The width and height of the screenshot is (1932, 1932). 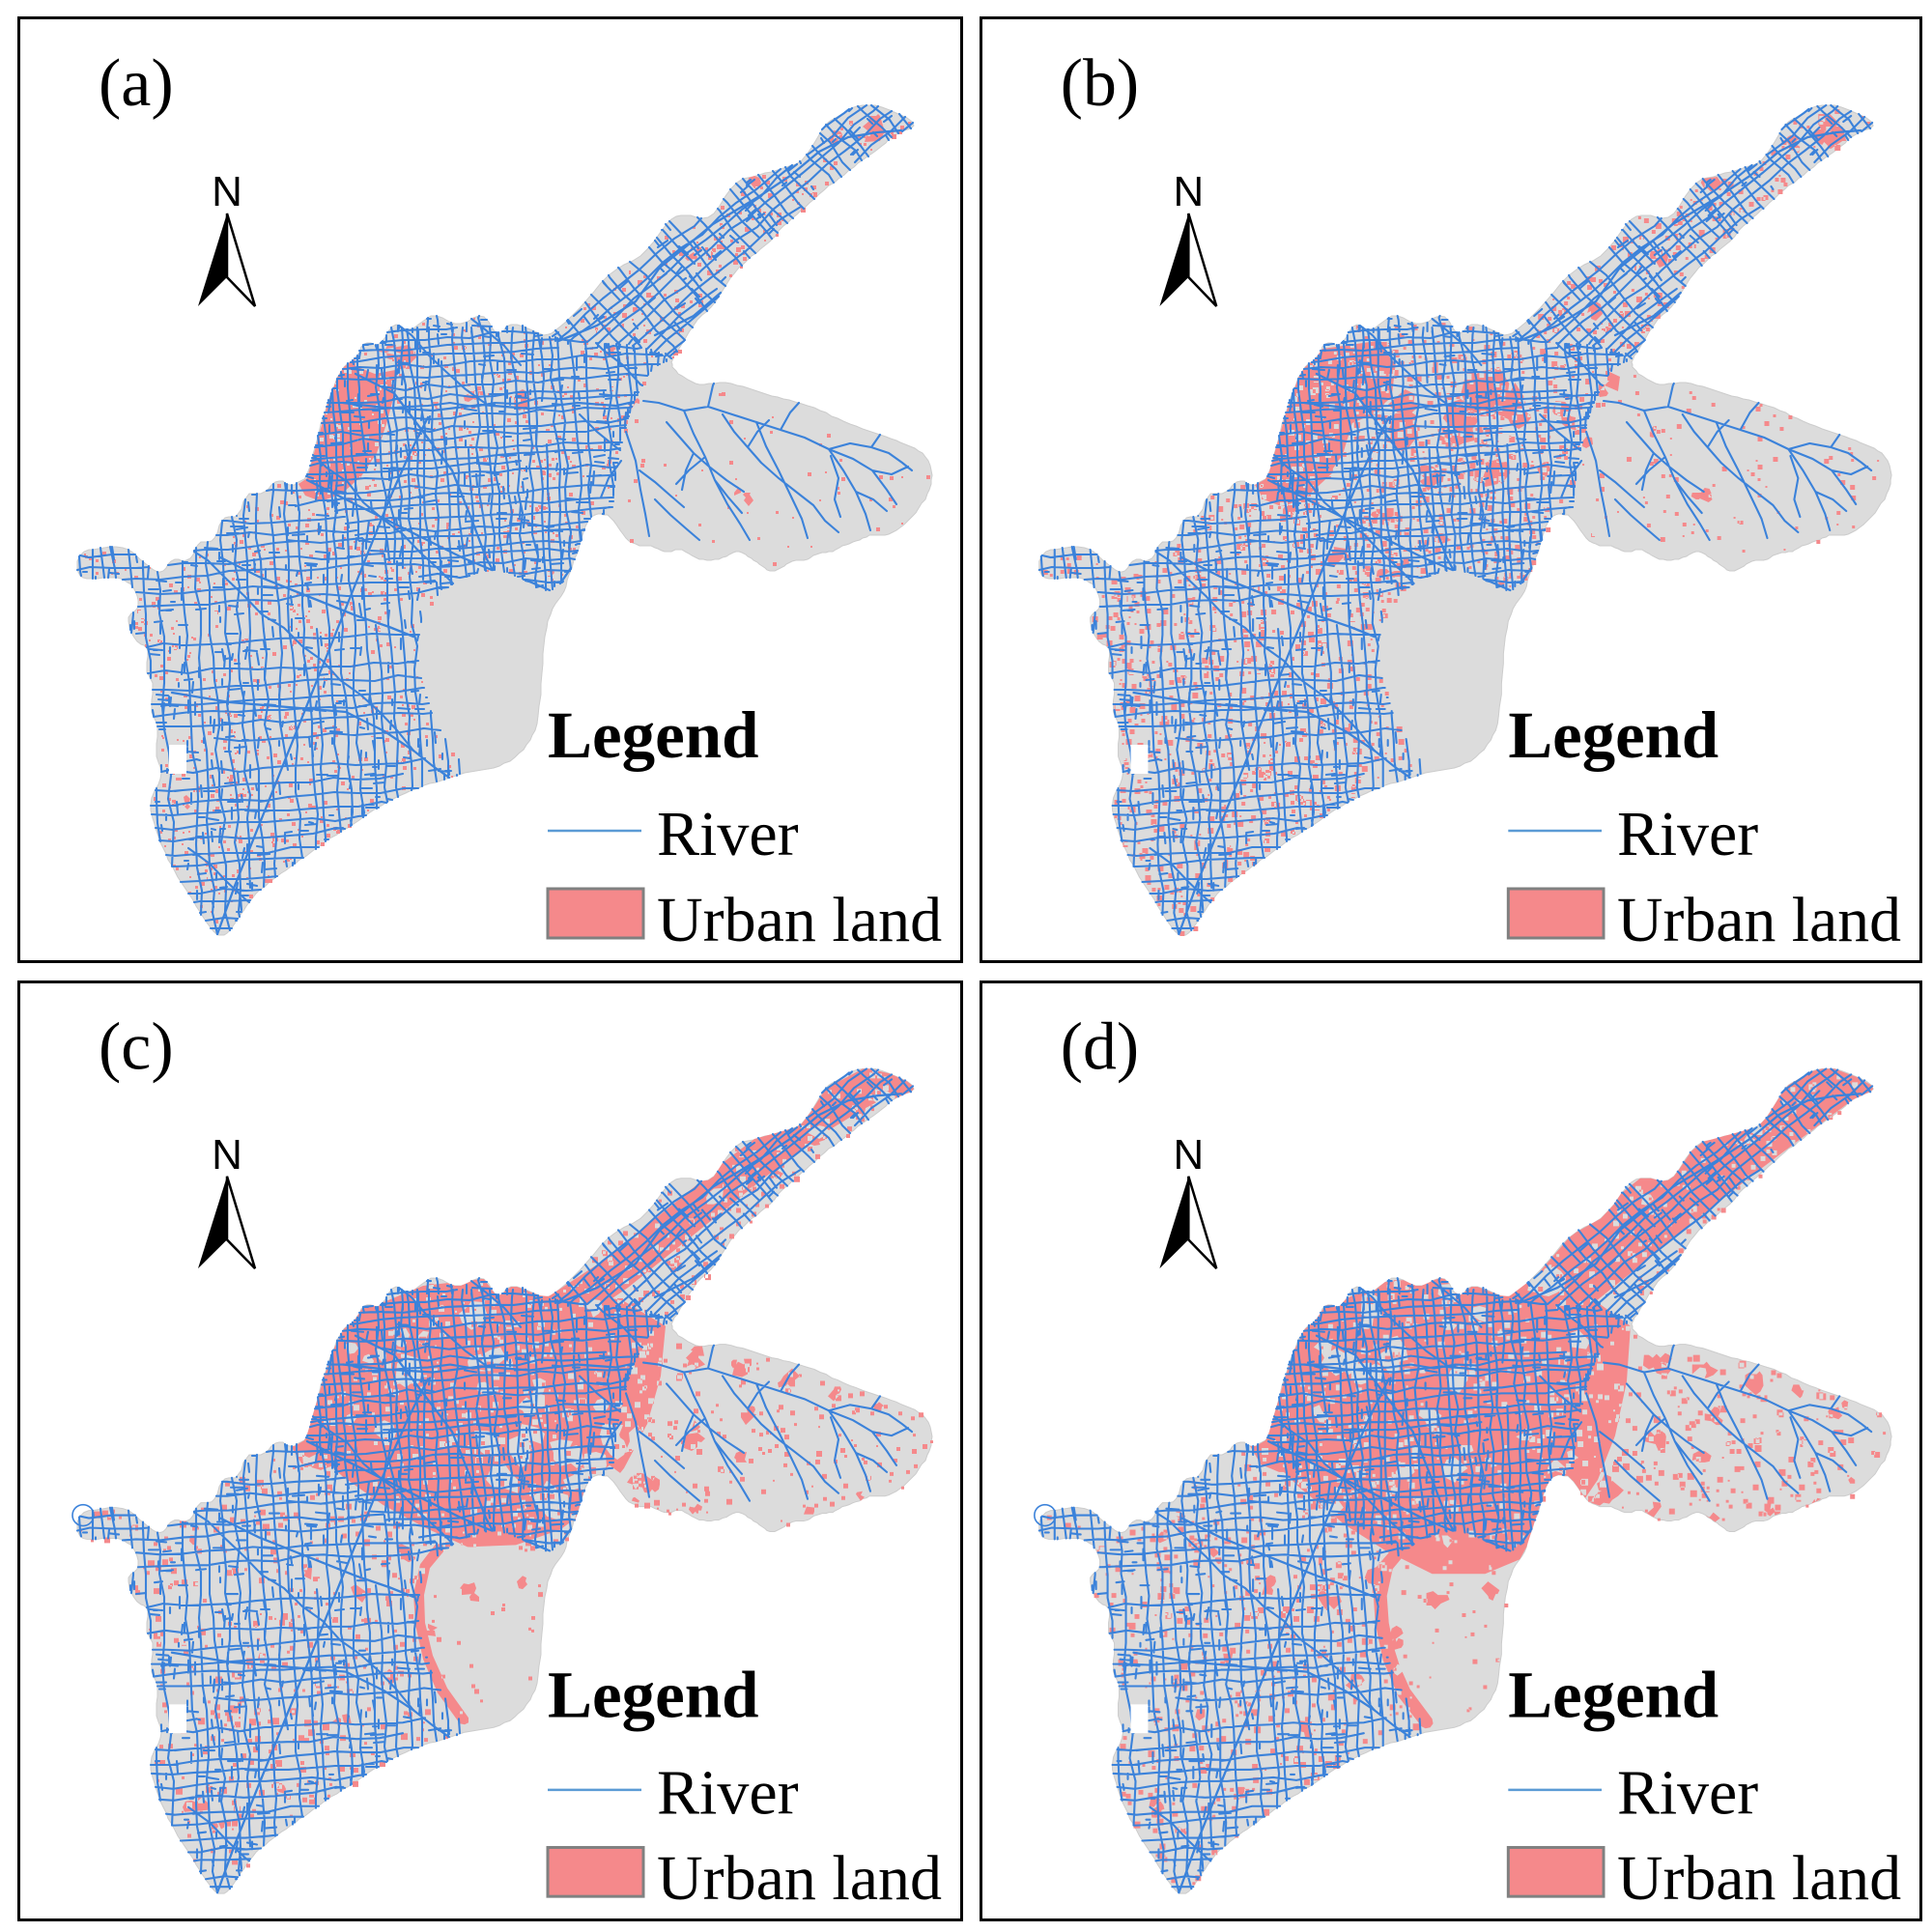 I want to click on svg-text: (b), so click(x=1100, y=83).